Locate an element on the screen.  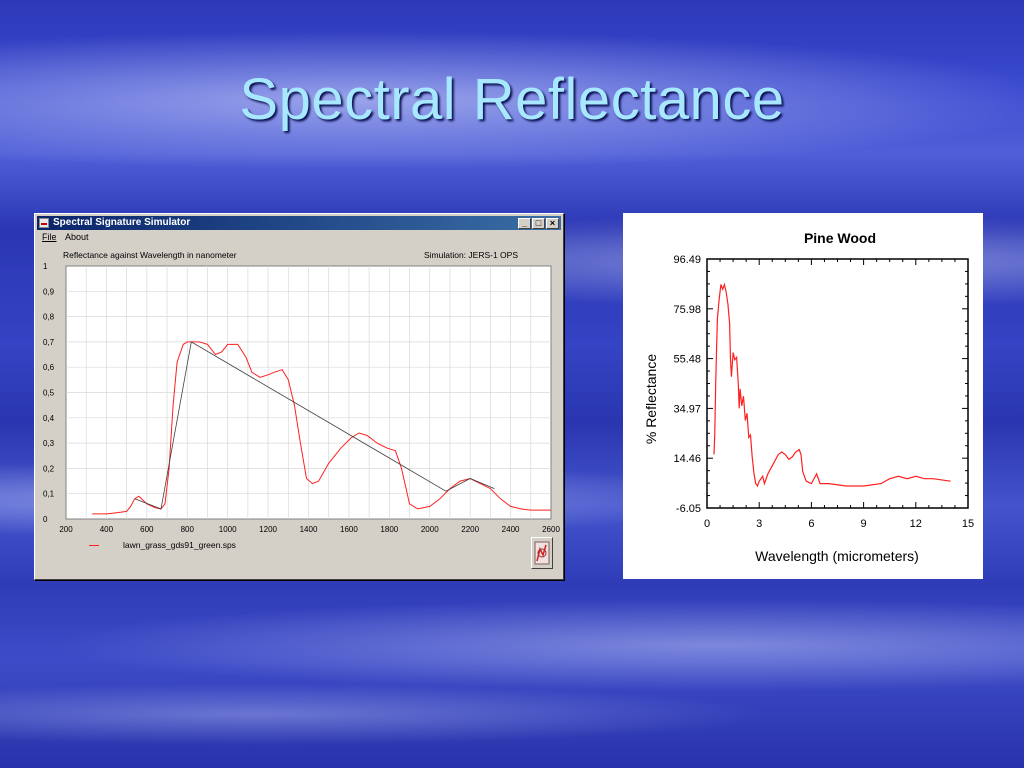
simulation-label: Simulation: JERS-1 OPS is located at coordinates (471, 255).